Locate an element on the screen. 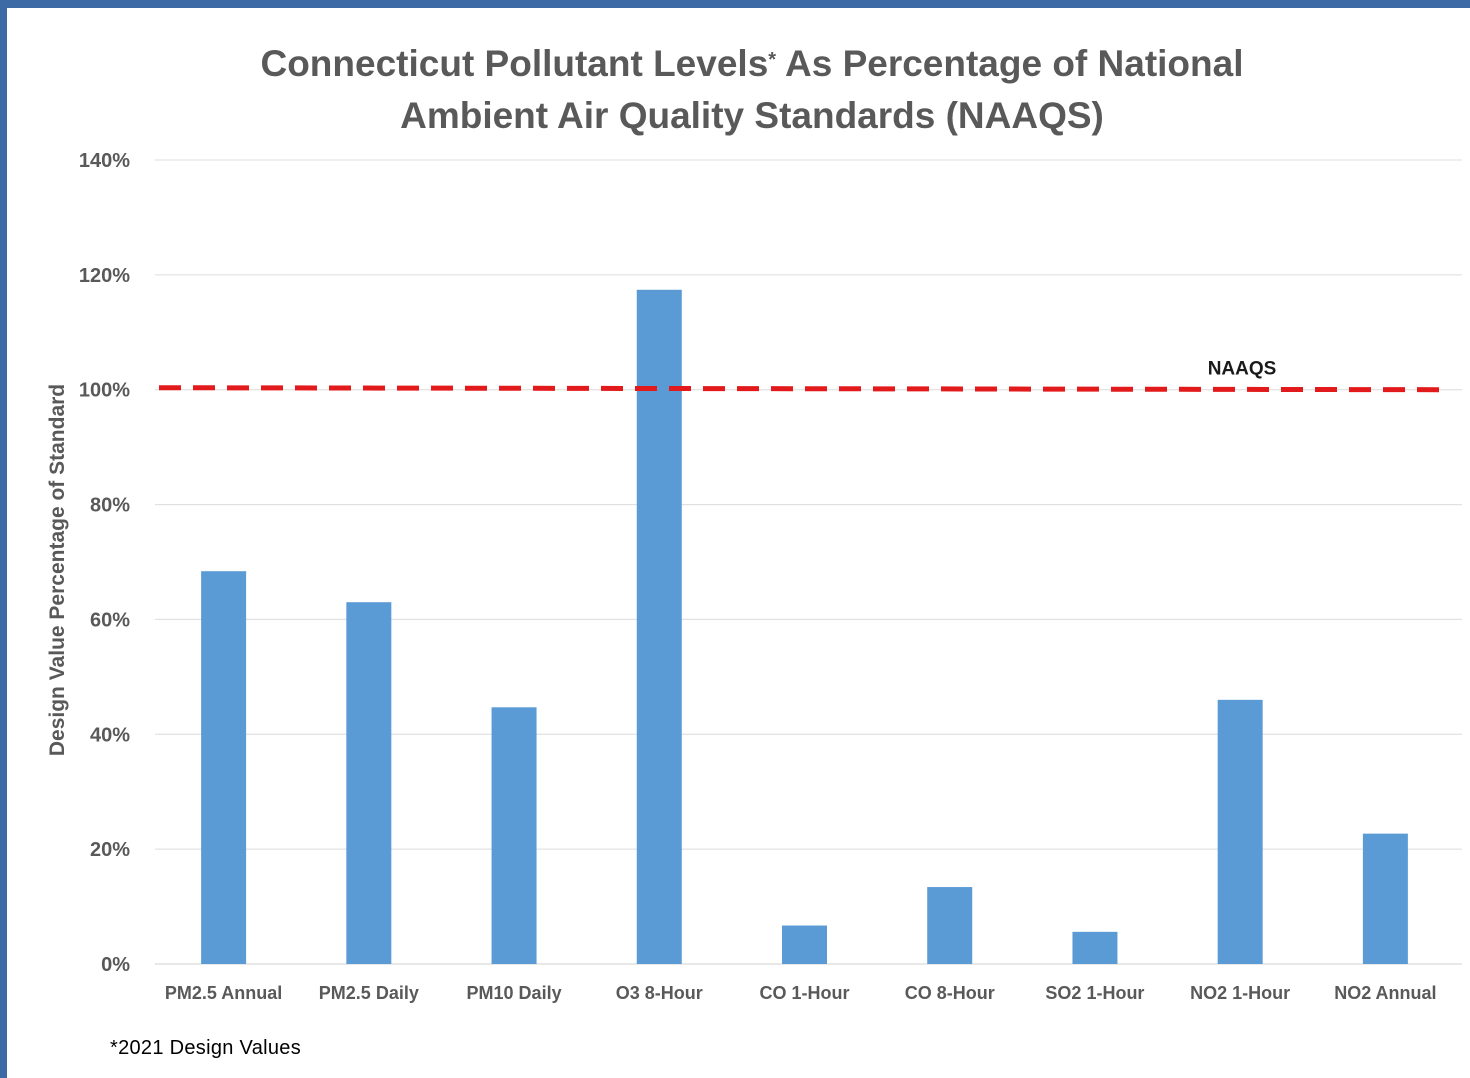 This screenshot has height=1078, width=1470. y-tick-labels: 0% 20% 40% 60% 80% 100% 120% 140% is located at coordinates (104, 563).